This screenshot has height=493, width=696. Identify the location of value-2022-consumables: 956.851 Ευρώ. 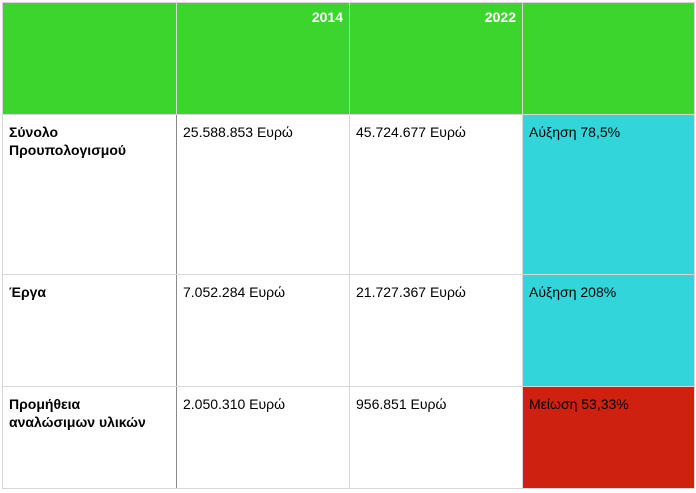
(436, 437).